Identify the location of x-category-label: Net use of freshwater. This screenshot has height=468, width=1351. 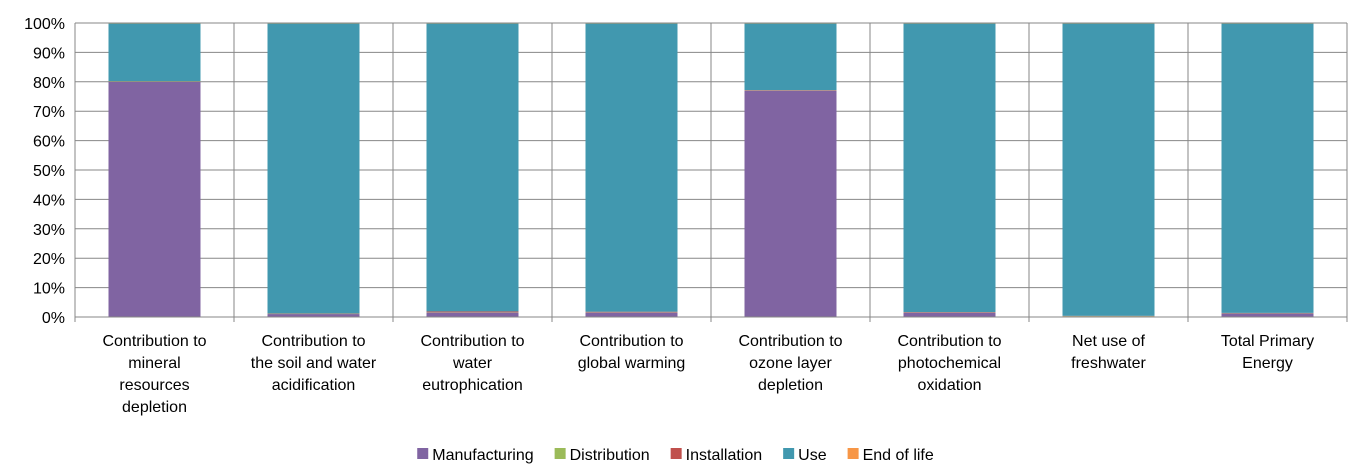
(1108, 352).